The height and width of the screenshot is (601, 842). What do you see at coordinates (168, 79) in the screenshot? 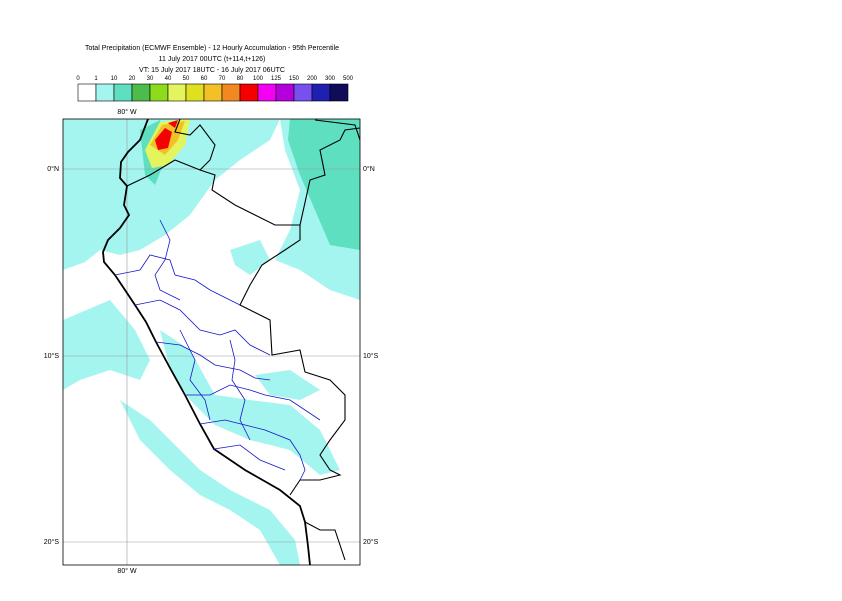
I see `colorbar-label: 40` at bounding box center [168, 79].